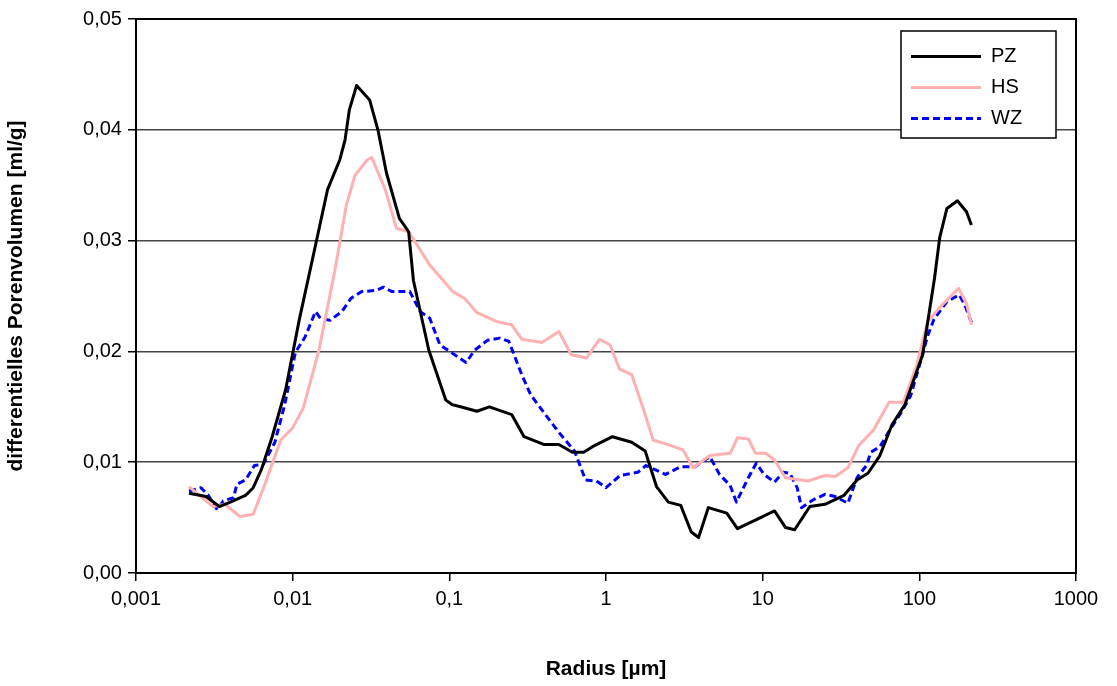  I want to click on legend-label: WZ, so click(1007, 117).